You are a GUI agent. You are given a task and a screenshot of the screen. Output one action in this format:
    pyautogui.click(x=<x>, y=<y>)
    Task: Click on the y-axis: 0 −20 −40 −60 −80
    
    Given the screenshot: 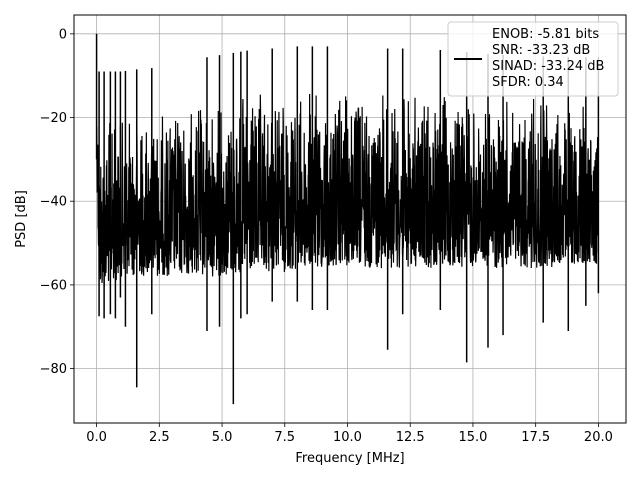 What is the action you would take?
    pyautogui.click(x=57, y=202)
    